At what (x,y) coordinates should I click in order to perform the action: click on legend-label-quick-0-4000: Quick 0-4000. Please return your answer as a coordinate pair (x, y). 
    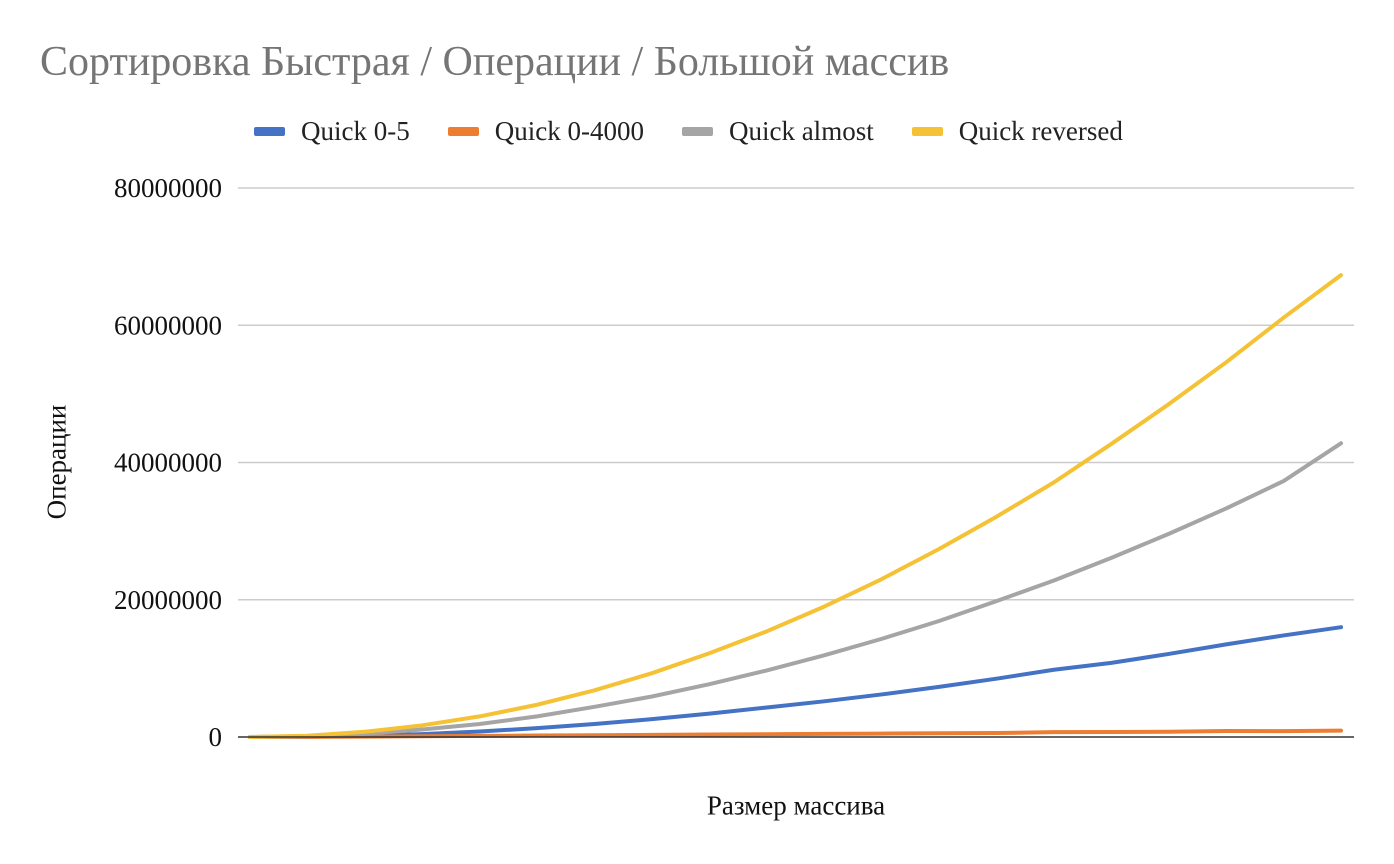
    Looking at the image, I should click on (569, 130).